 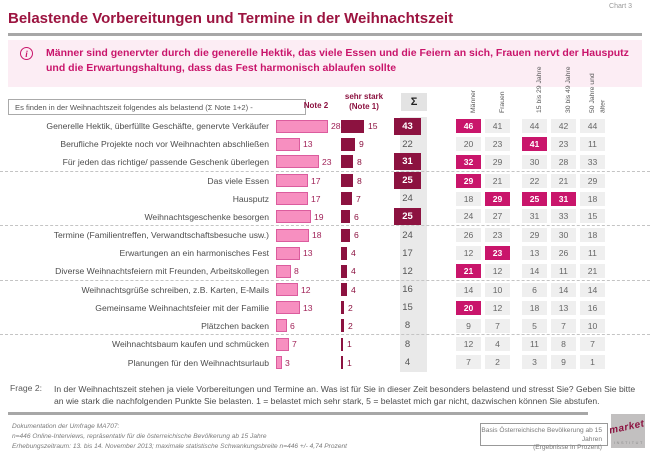 What do you see at coordinates (563, 161) in the screenshot?
I see `demo-cell: 28` at bounding box center [563, 161].